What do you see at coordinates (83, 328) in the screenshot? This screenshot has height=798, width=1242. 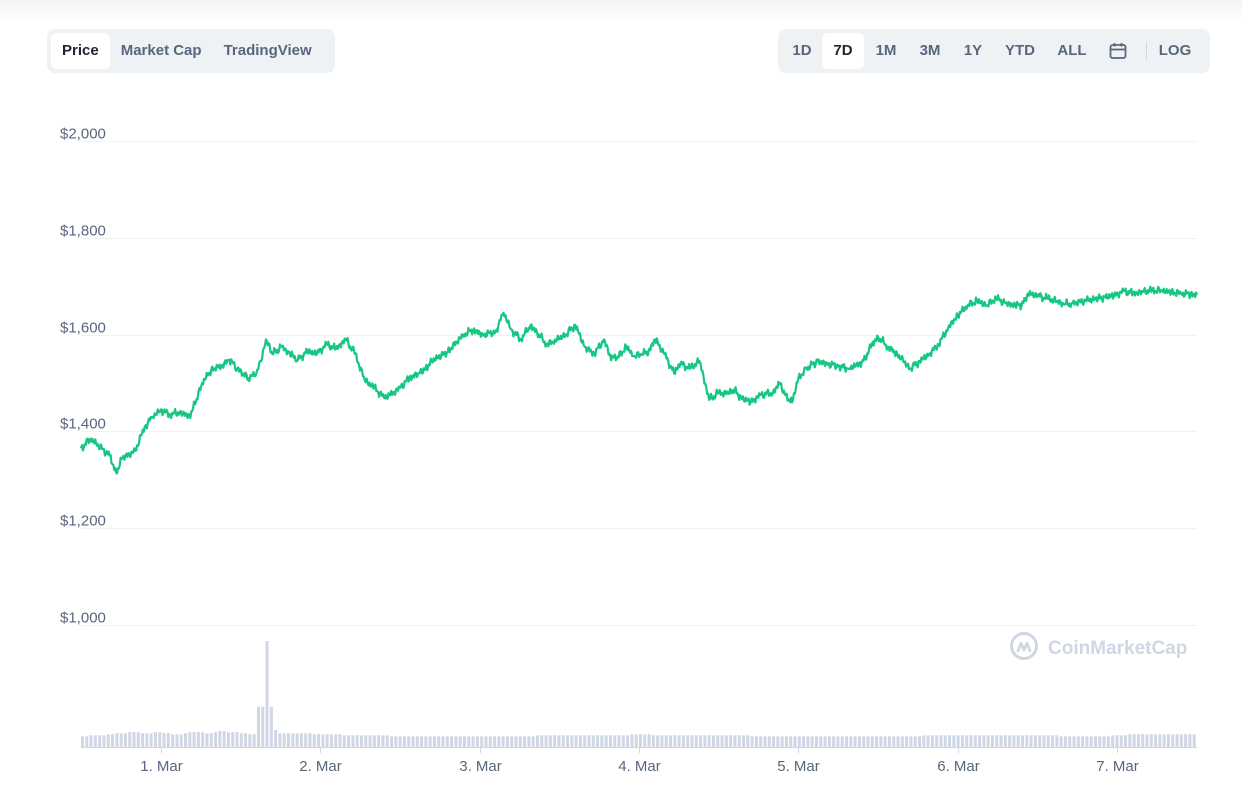 I see `y-tick-label: $1,600` at bounding box center [83, 328].